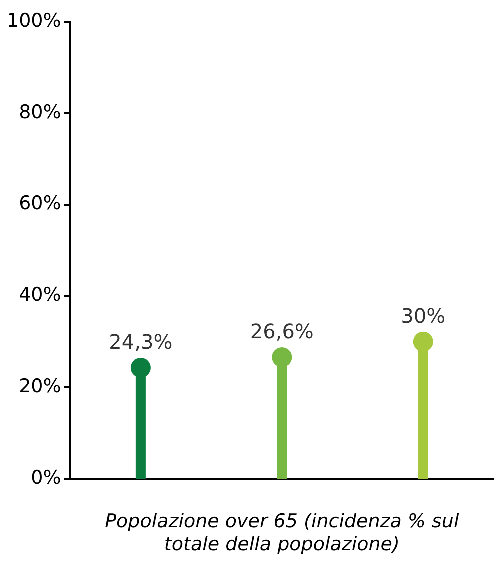 Image resolution: width=504 pixels, height=561 pixels. I want to click on data-label: 30%, so click(423, 316).